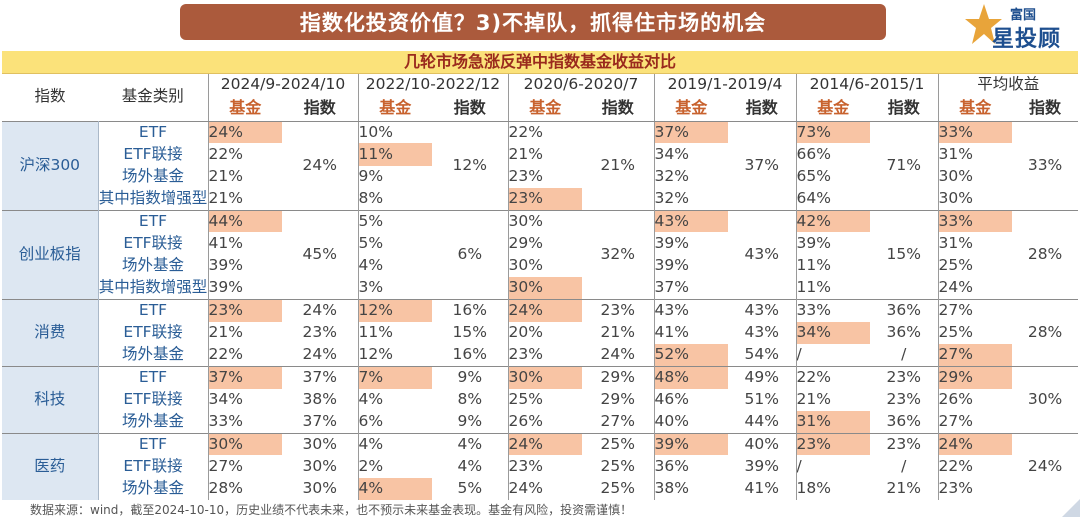 The height and width of the screenshot is (517, 1080). What do you see at coordinates (832, 422) in the screenshot?
I see `fund-return-cell: 31%` at bounding box center [832, 422].